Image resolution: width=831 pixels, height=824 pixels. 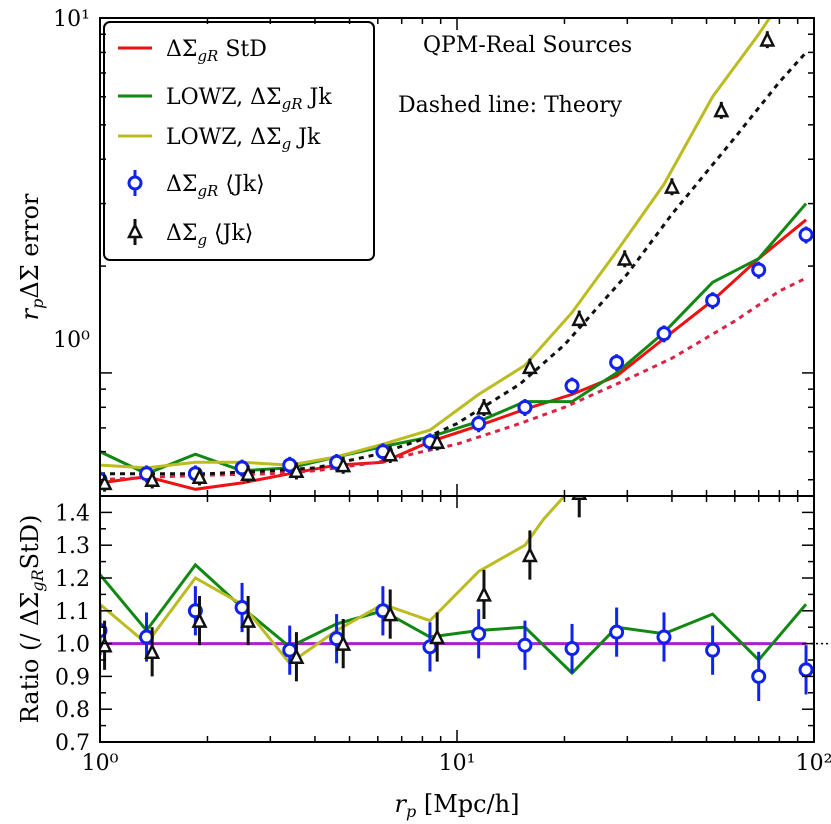 What do you see at coordinates (457, 763) in the screenshot?
I see `xtick-label: 10¹` at bounding box center [457, 763].